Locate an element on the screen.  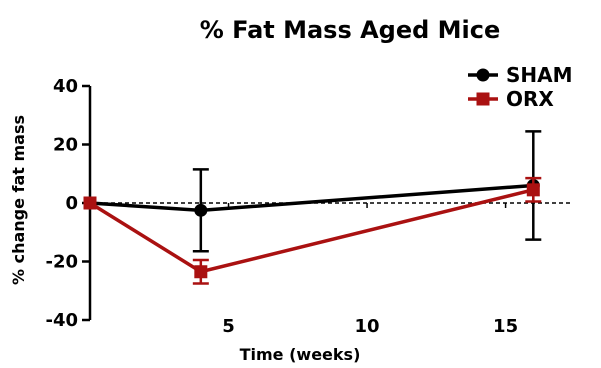
sham-point is located at coordinates (201, 210).